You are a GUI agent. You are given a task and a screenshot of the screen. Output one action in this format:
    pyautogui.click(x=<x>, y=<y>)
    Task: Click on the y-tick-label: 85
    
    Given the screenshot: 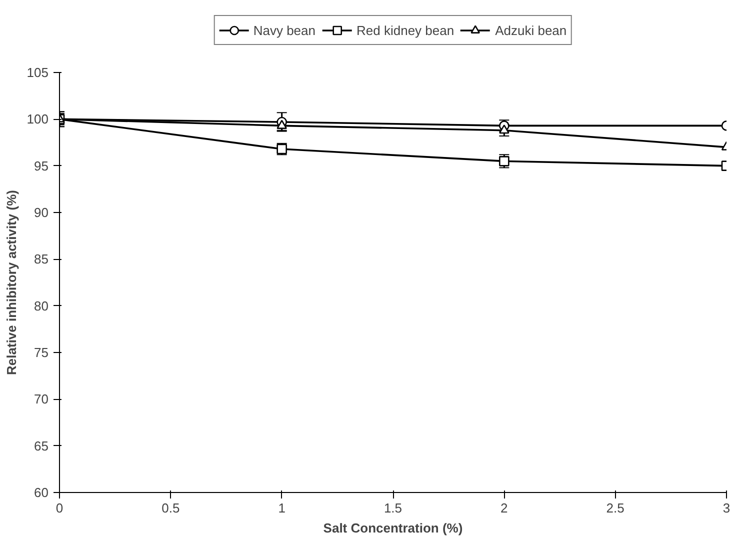 What is the action you would take?
    pyautogui.click(x=41, y=259)
    